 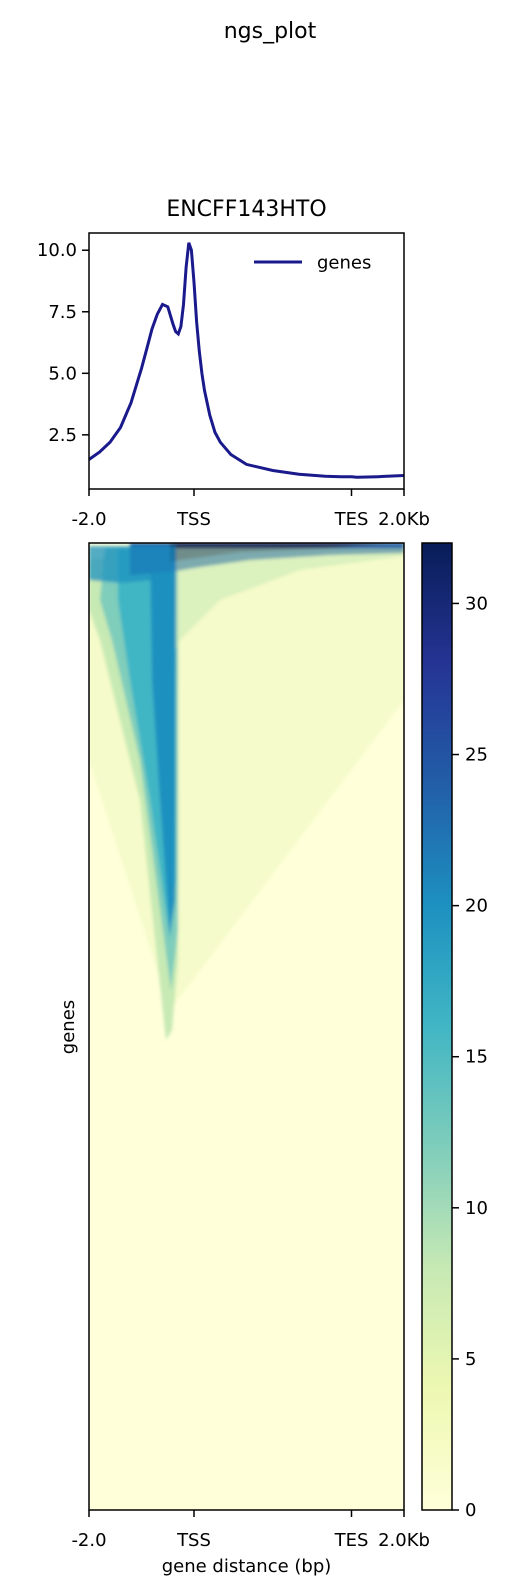 What do you see at coordinates (476, 1057) in the screenshot?
I see `colorbar-tick-label: 15` at bounding box center [476, 1057].